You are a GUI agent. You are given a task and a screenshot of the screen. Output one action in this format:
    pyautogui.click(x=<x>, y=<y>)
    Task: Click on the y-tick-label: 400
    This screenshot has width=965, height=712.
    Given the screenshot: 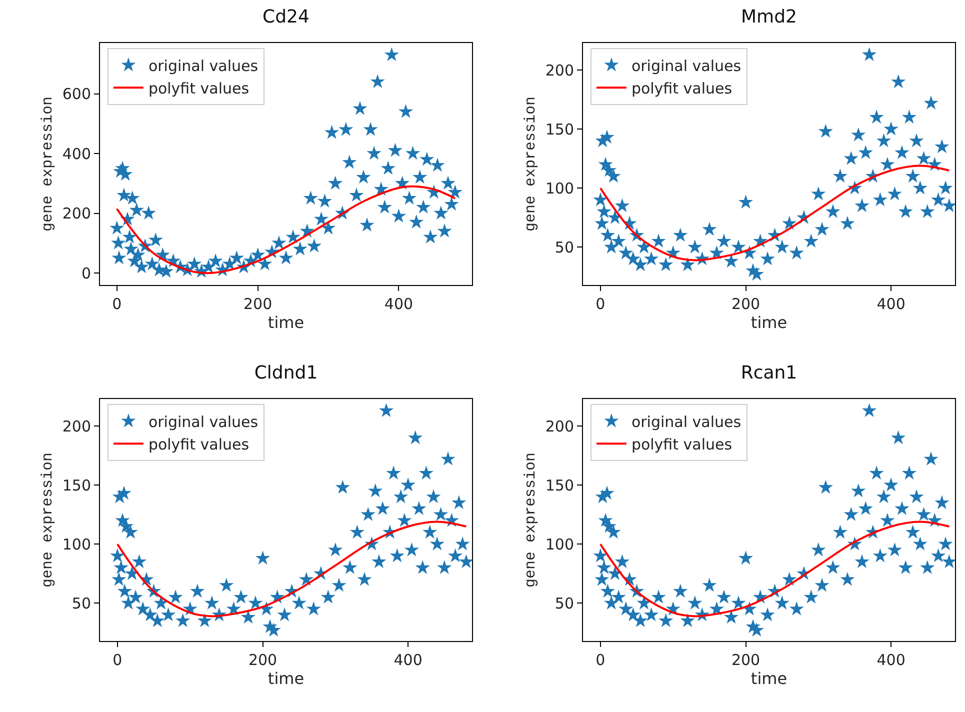 What is the action you would take?
    pyautogui.click(x=76, y=153)
    